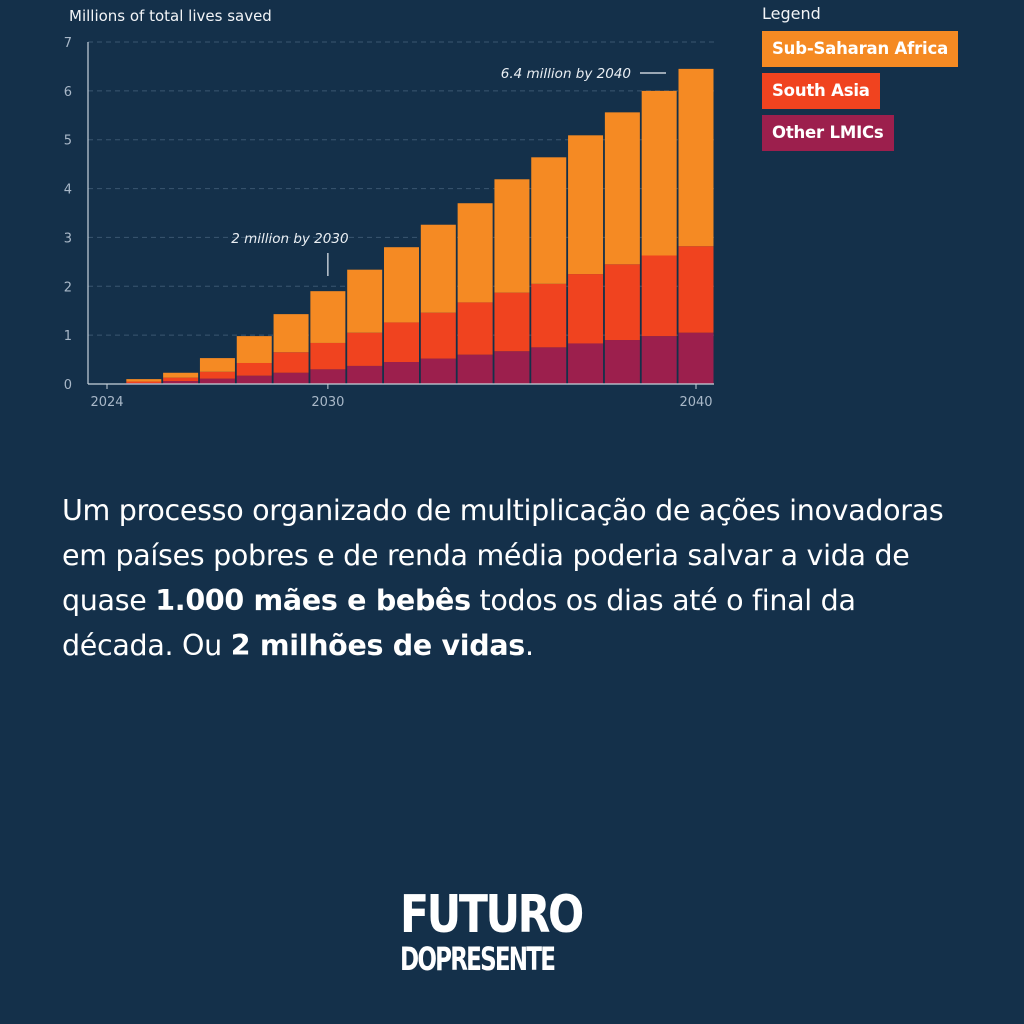 The width and height of the screenshot is (1024, 1024). I want to click on x-tick-label: 2040, so click(695, 402).